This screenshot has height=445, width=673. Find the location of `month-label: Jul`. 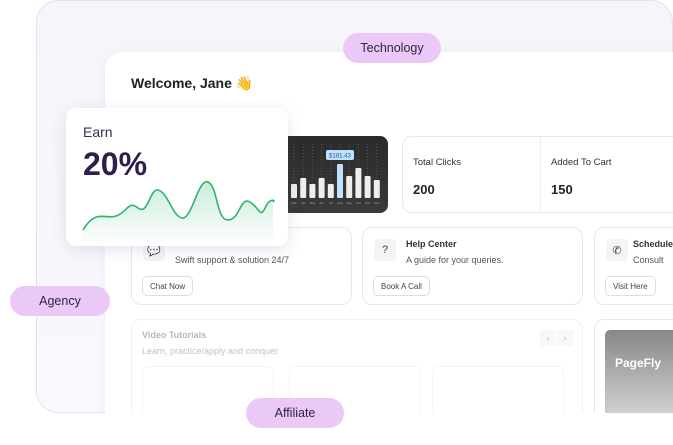

month-label: Jul is located at coordinates (331, 203).